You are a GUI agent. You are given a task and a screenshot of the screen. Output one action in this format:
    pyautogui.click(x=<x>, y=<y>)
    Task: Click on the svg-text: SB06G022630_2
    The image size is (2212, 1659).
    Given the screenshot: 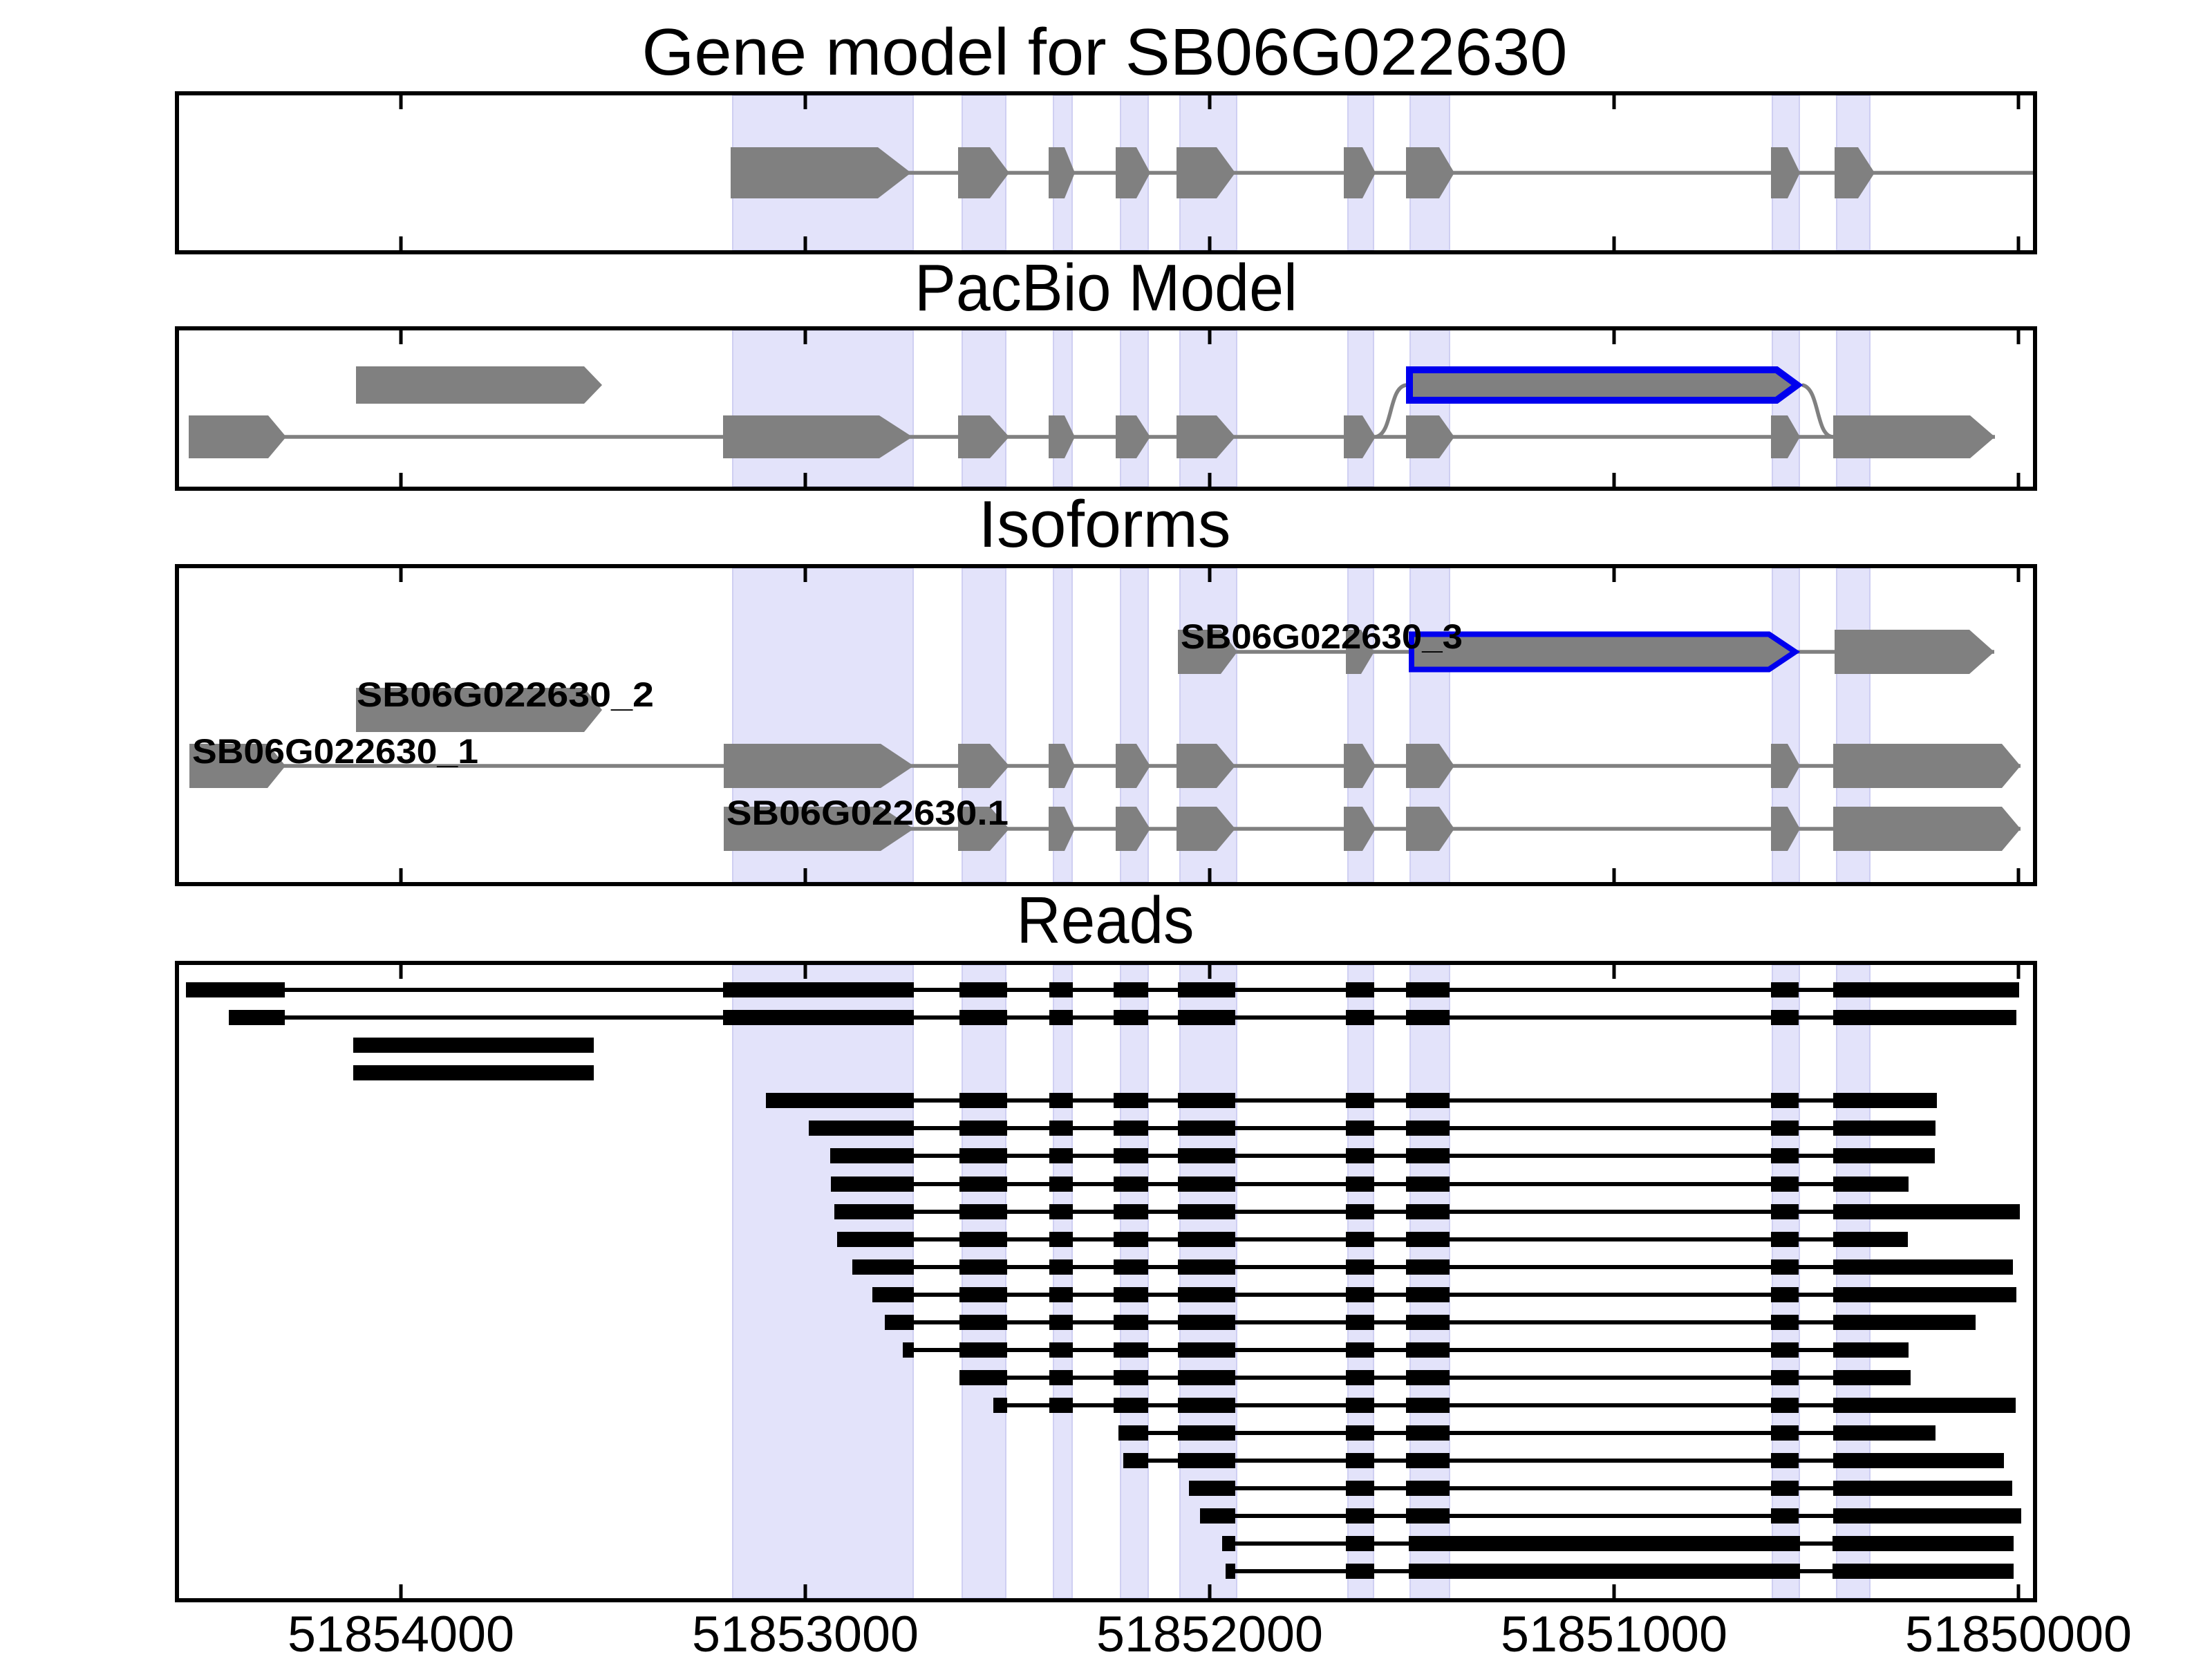 What is the action you would take?
    pyautogui.click(x=506, y=694)
    